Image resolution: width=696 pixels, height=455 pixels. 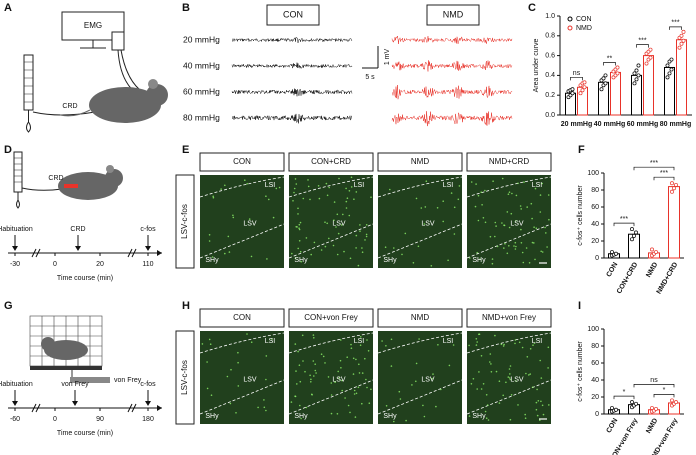 What do you see at coordinates (642, 41) in the screenshot?
I see `significance-label: ***` at bounding box center [642, 41].